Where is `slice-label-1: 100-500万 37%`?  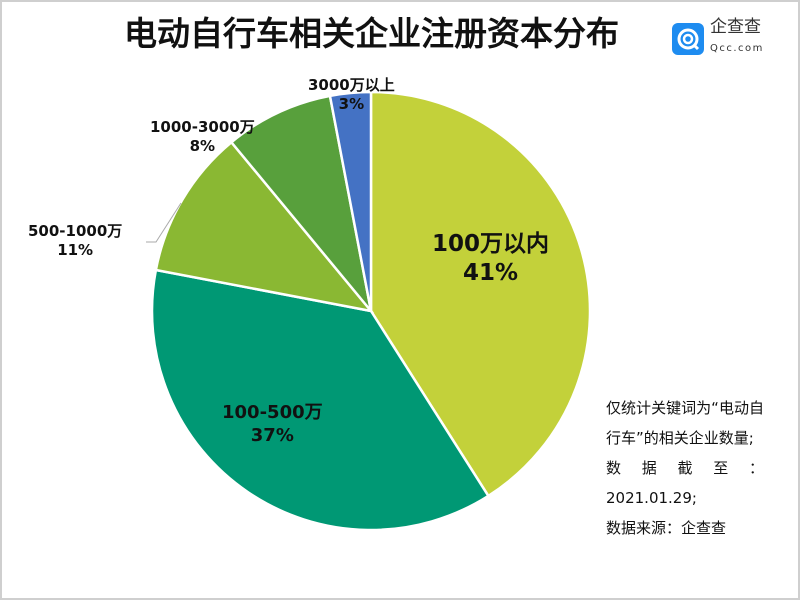
slice-label-1: 100-500万 37% is located at coordinates (272, 424).